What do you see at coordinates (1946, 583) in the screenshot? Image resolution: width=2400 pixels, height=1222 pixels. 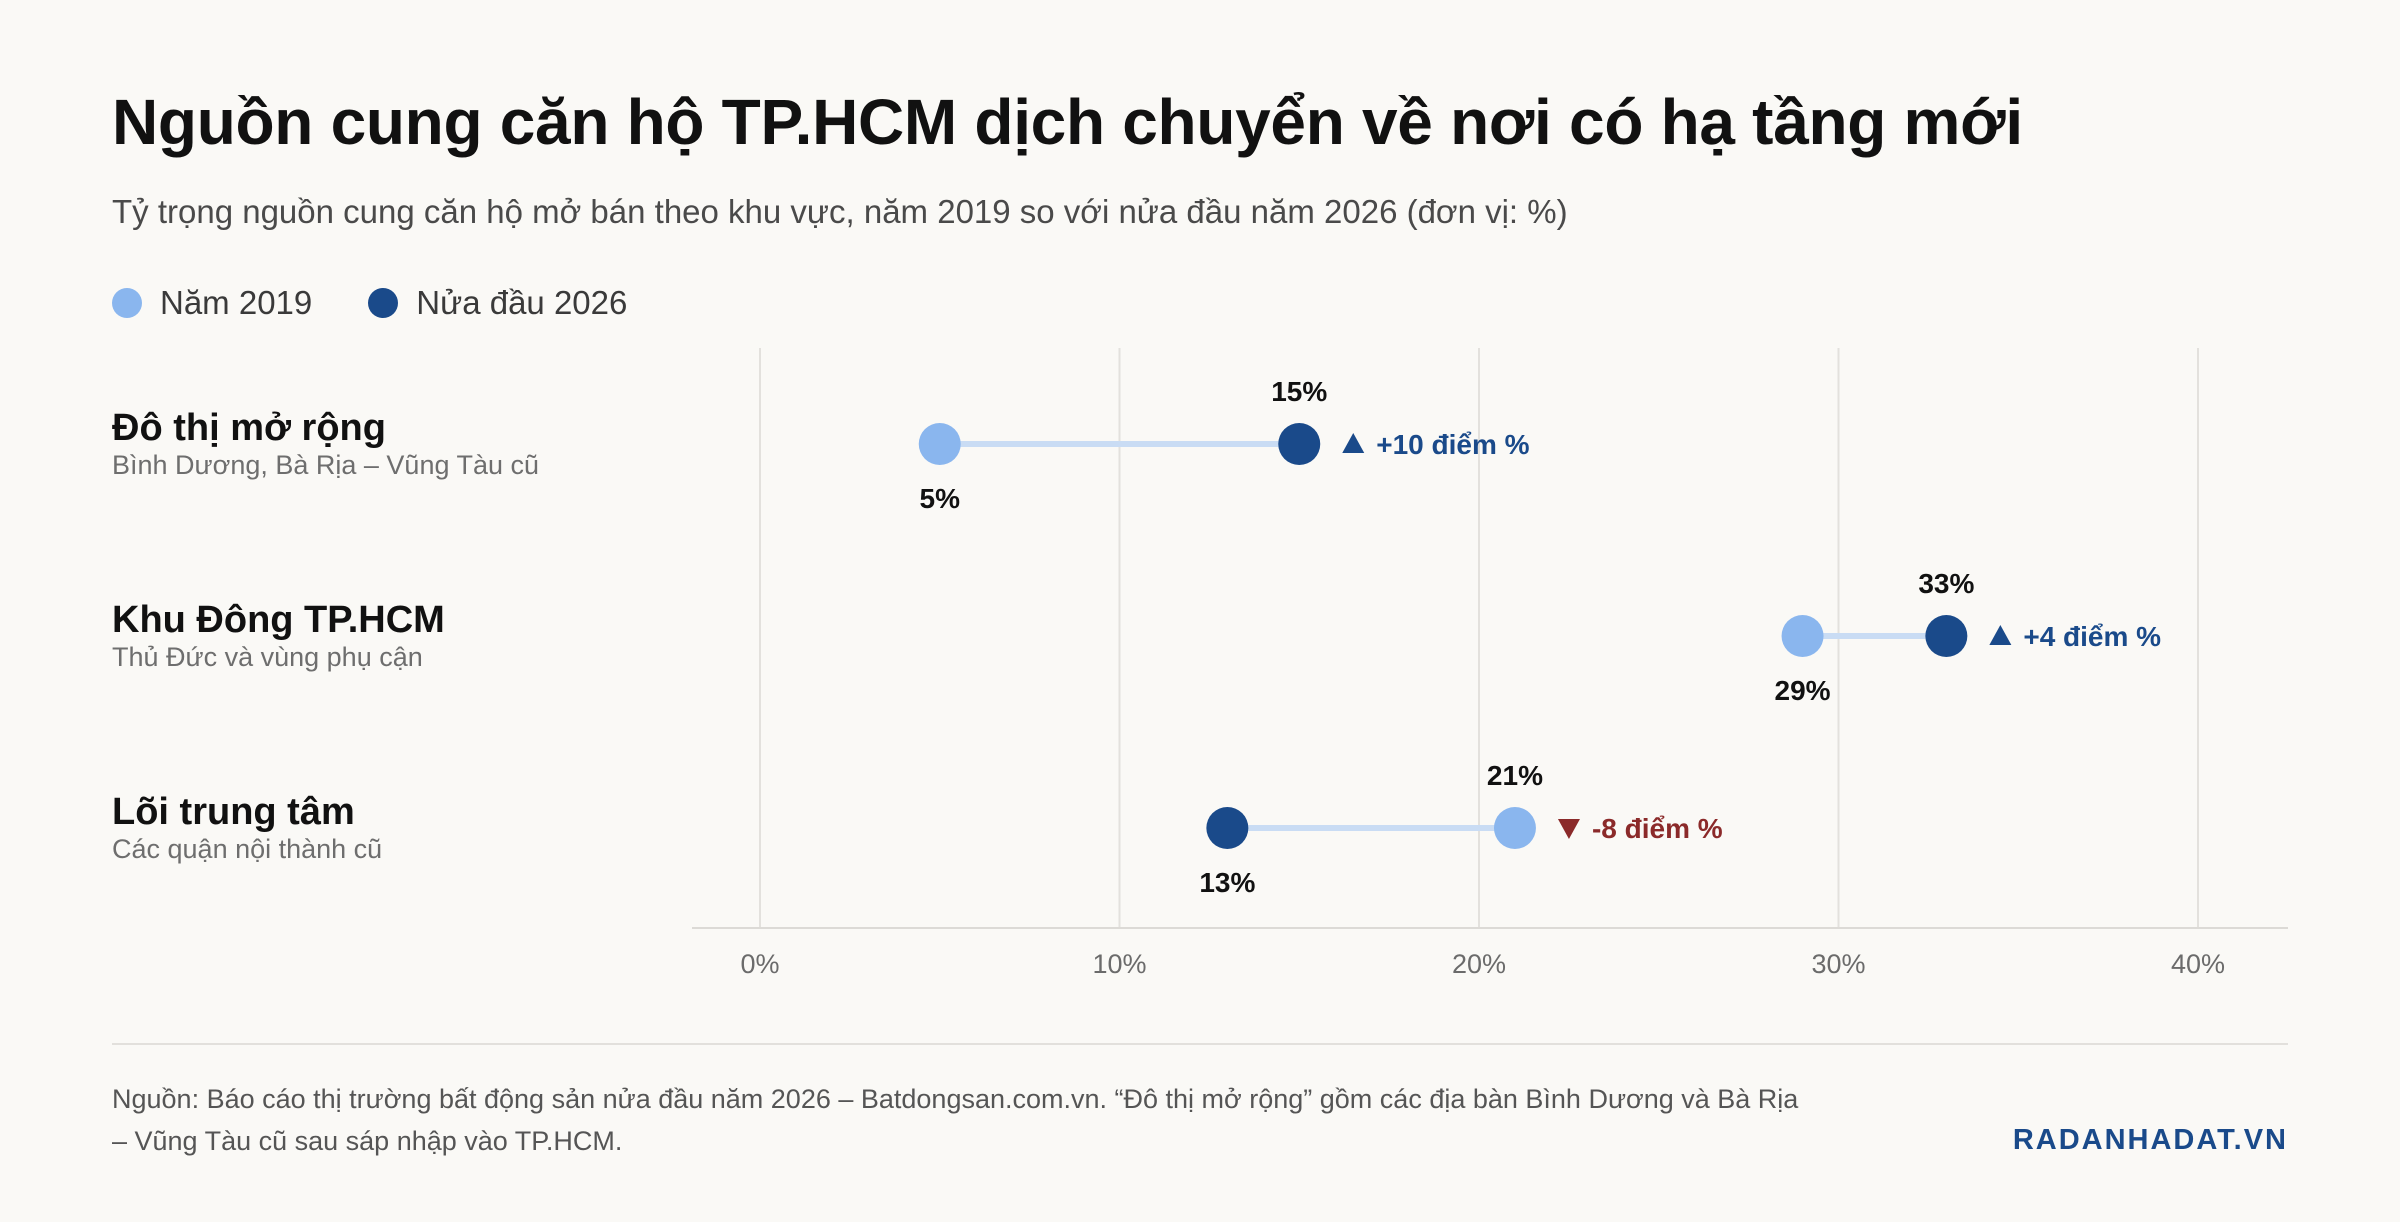 I see `data-label-upper: 33%` at bounding box center [1946, 583].